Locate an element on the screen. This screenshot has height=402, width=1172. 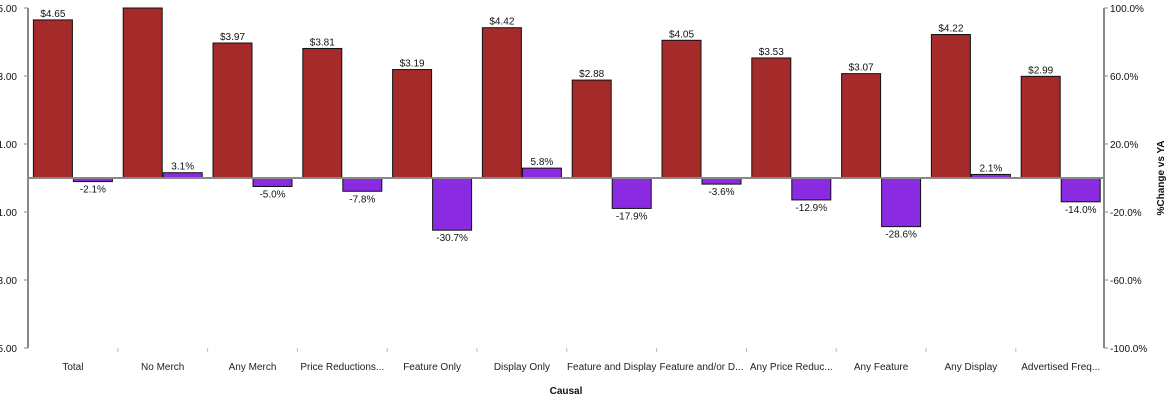
data-label-pct-change: -2.1% is located at coordinates (93, 190).